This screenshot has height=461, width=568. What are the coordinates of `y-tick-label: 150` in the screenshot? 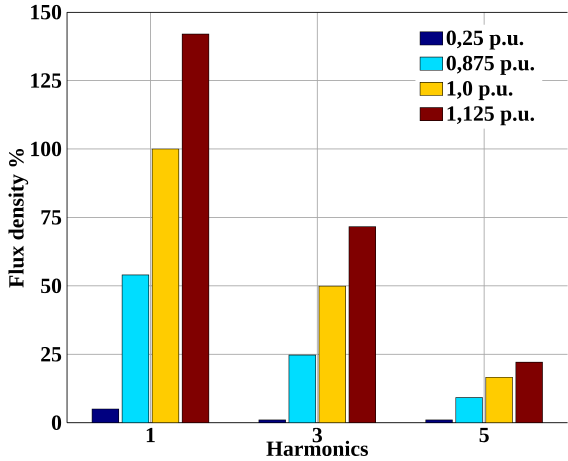 It's located at (46, 12).